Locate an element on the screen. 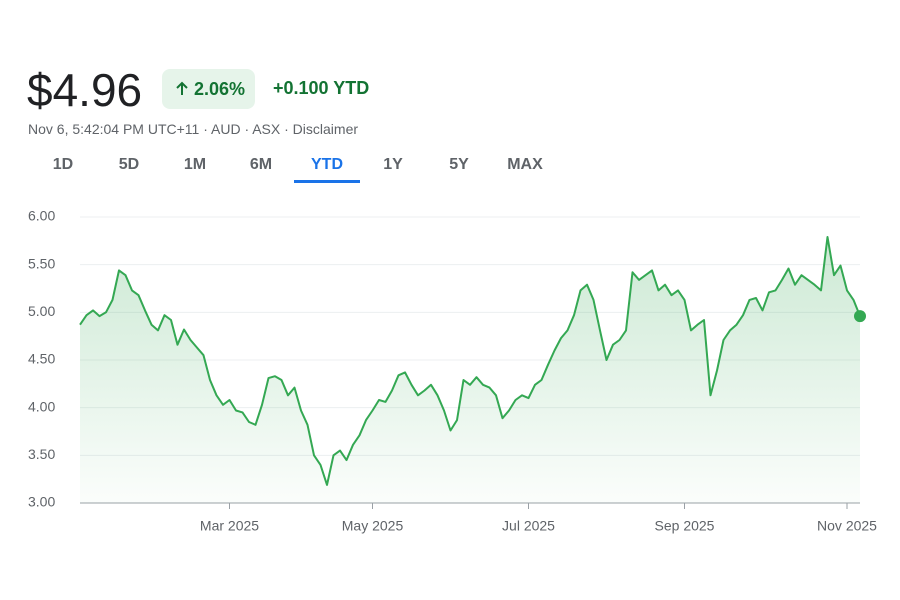 This screenshot has height=600, width=900. x-tick-label: Nov 2025 is located at coordinates (847, 526).